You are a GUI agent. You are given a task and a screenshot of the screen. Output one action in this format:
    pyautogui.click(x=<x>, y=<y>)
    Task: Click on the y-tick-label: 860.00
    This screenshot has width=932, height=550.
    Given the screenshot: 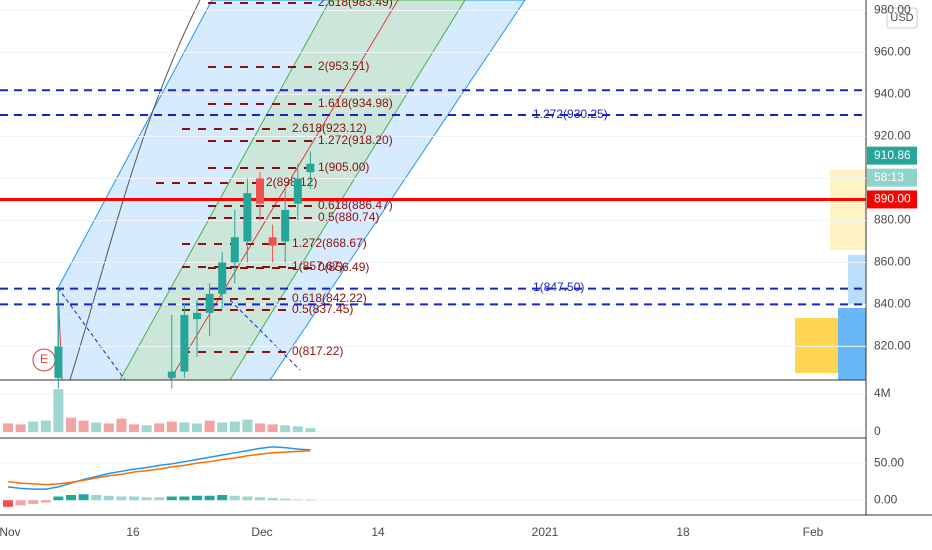 What is the action you would take?
    pyautogui.click(x=892, y=262)
    